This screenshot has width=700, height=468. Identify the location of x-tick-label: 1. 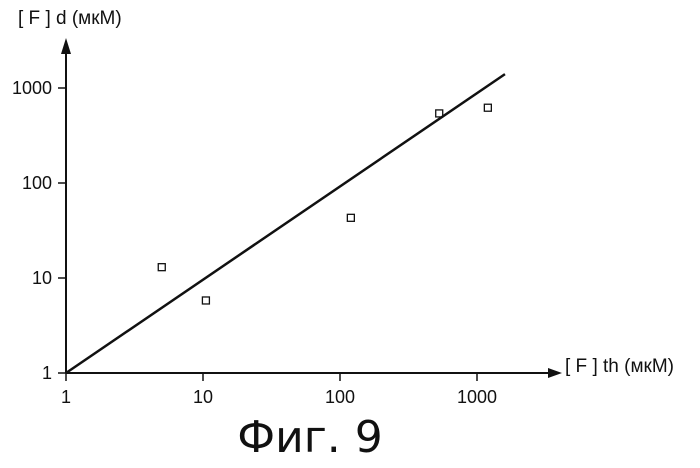
(66, 397).